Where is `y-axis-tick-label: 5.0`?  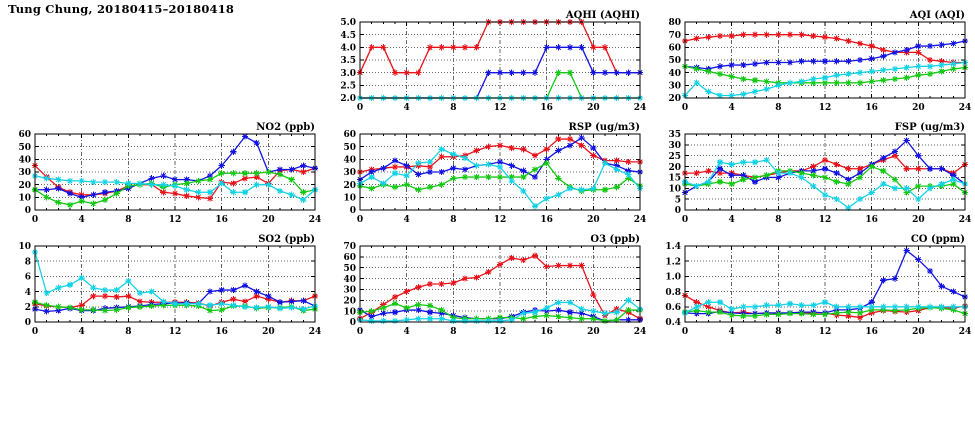 y-axis-tick-label: 5.0 is located at coordinates (348, 23).